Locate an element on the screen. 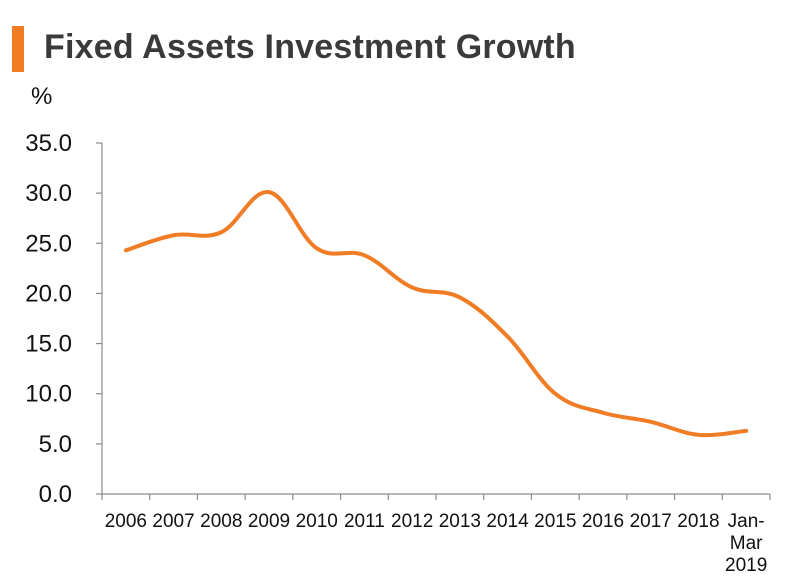 The image size is (800, 588). chart-title: Fixed Assets Investment Growth is located at coordinates (310, 47).